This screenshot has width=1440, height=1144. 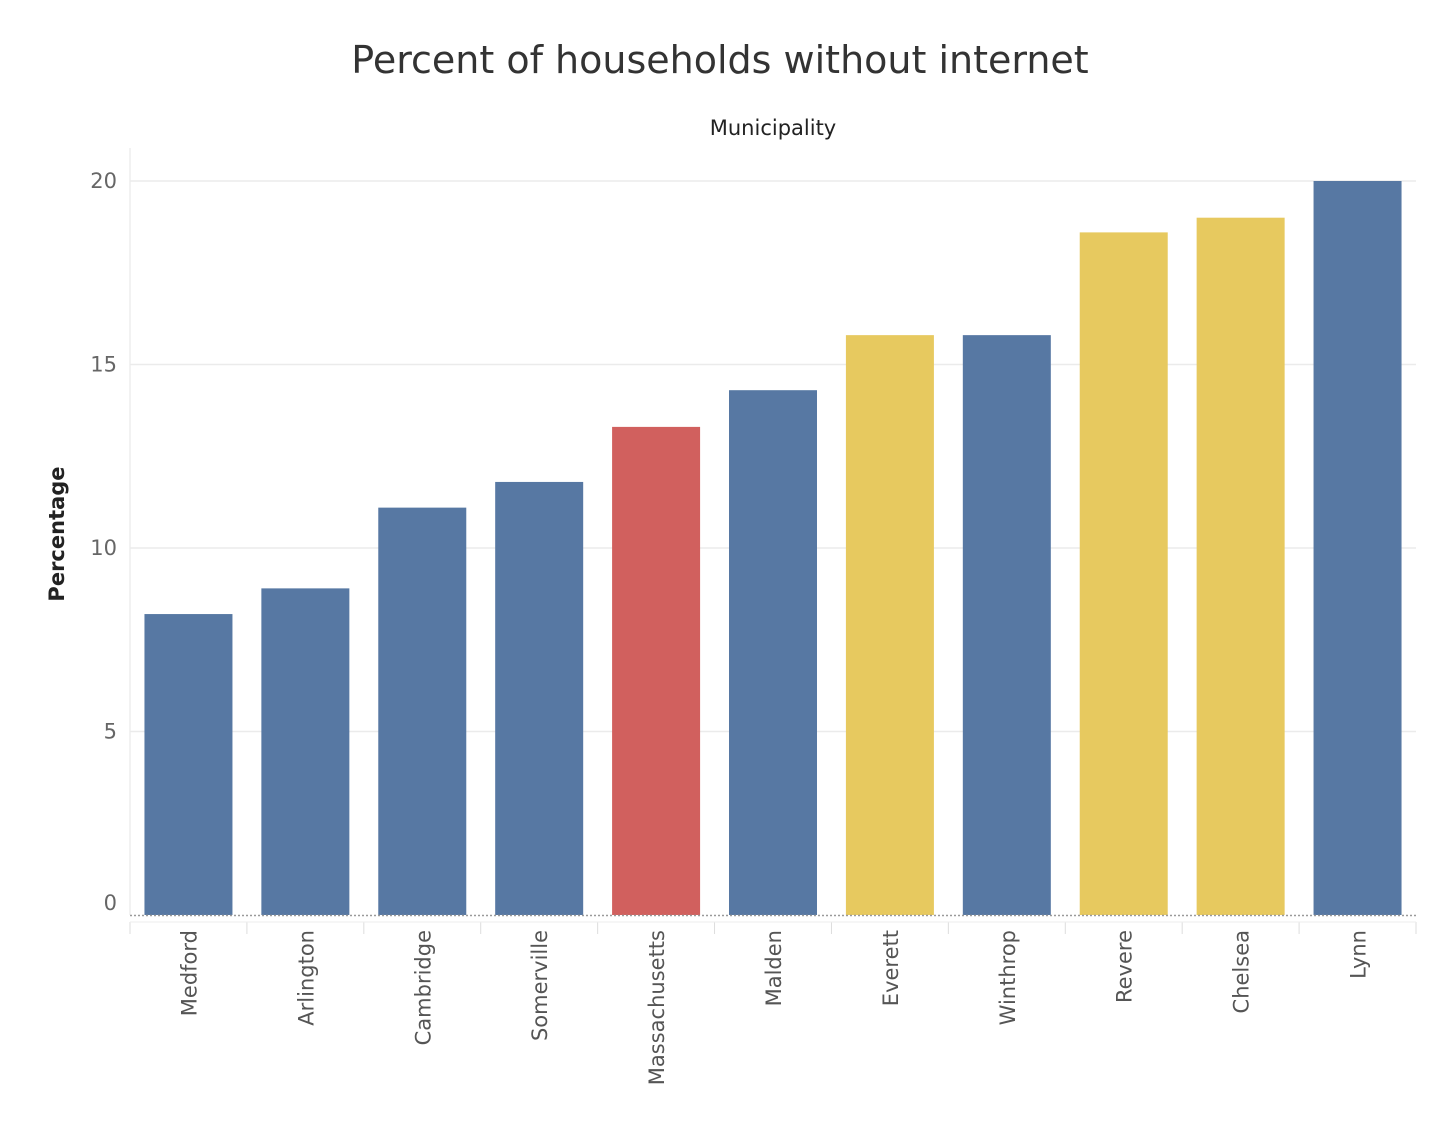 What do you see at coordinates (656, 670) in the screenshot?
I see `bar-massachusetts` at bounding box center [656, 670].